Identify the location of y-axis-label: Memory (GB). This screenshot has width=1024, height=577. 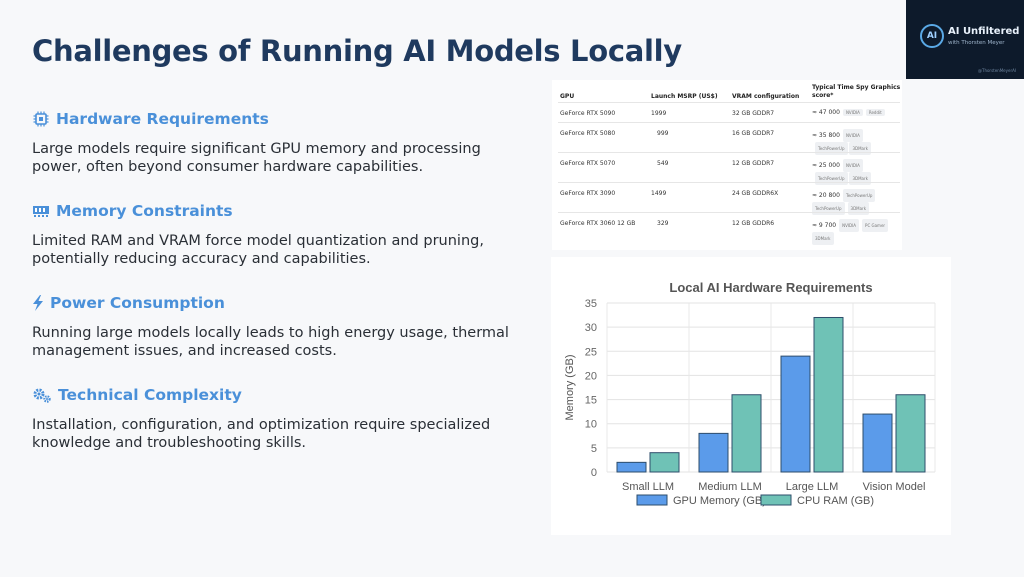
(570, 388).